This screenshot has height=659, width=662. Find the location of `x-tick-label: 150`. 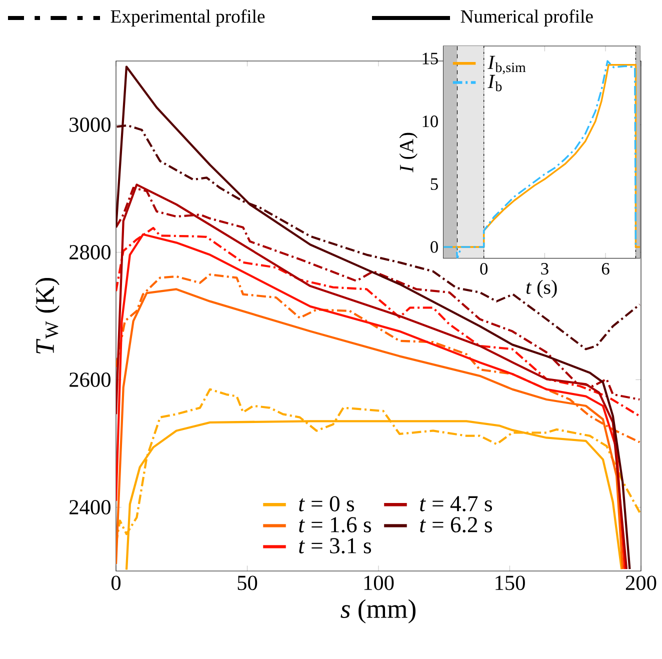

x-tick-label: 150 is located at coordinates (510, 583).